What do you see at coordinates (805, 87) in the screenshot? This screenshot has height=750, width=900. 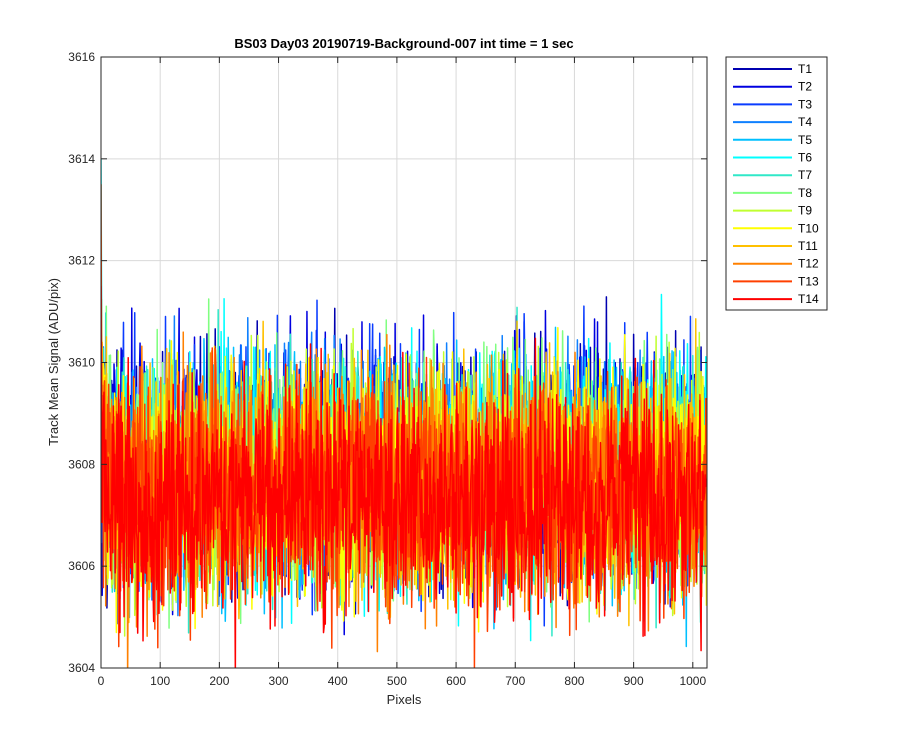 I see `legend-label-t2: T2` at bounding box center [805, 87].